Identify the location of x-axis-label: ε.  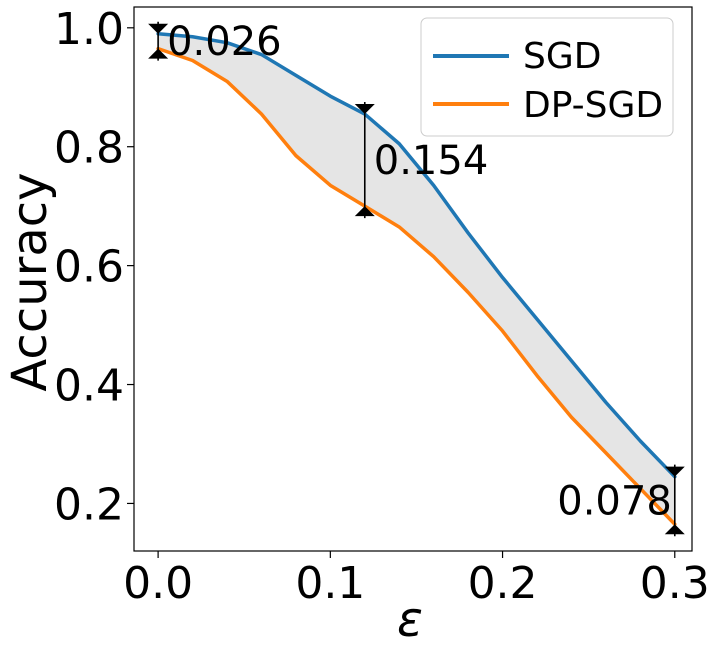
(410, 620).